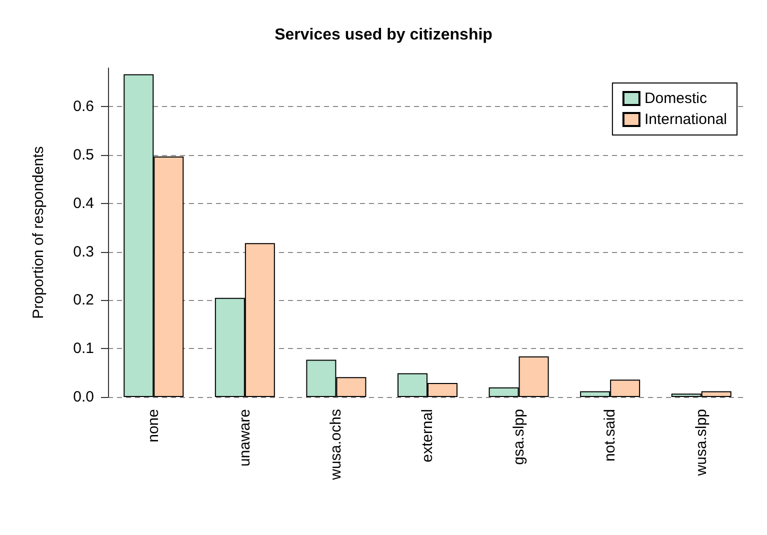  Describe the element at coordinates (83, 300) in the screenshot. I see `y-tick-label: 0.2` at that location.